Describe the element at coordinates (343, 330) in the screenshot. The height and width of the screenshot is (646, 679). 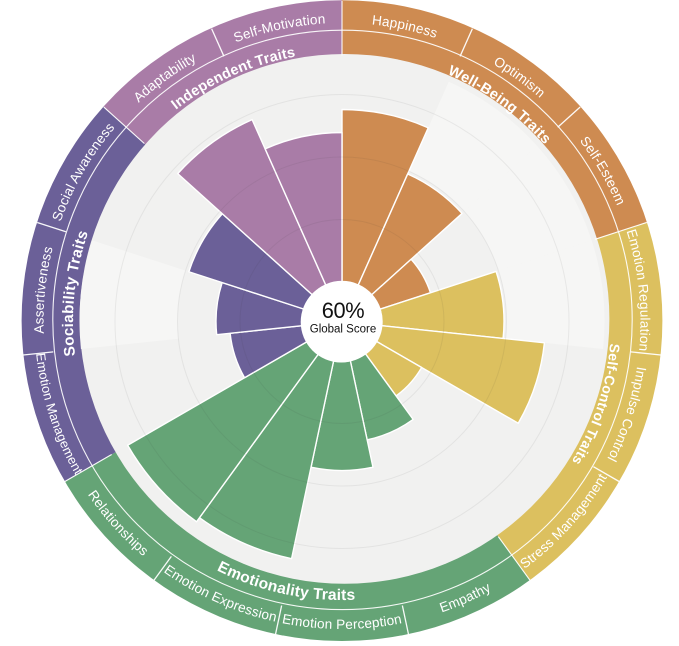
I see `svg-text: Global Score` at that location.